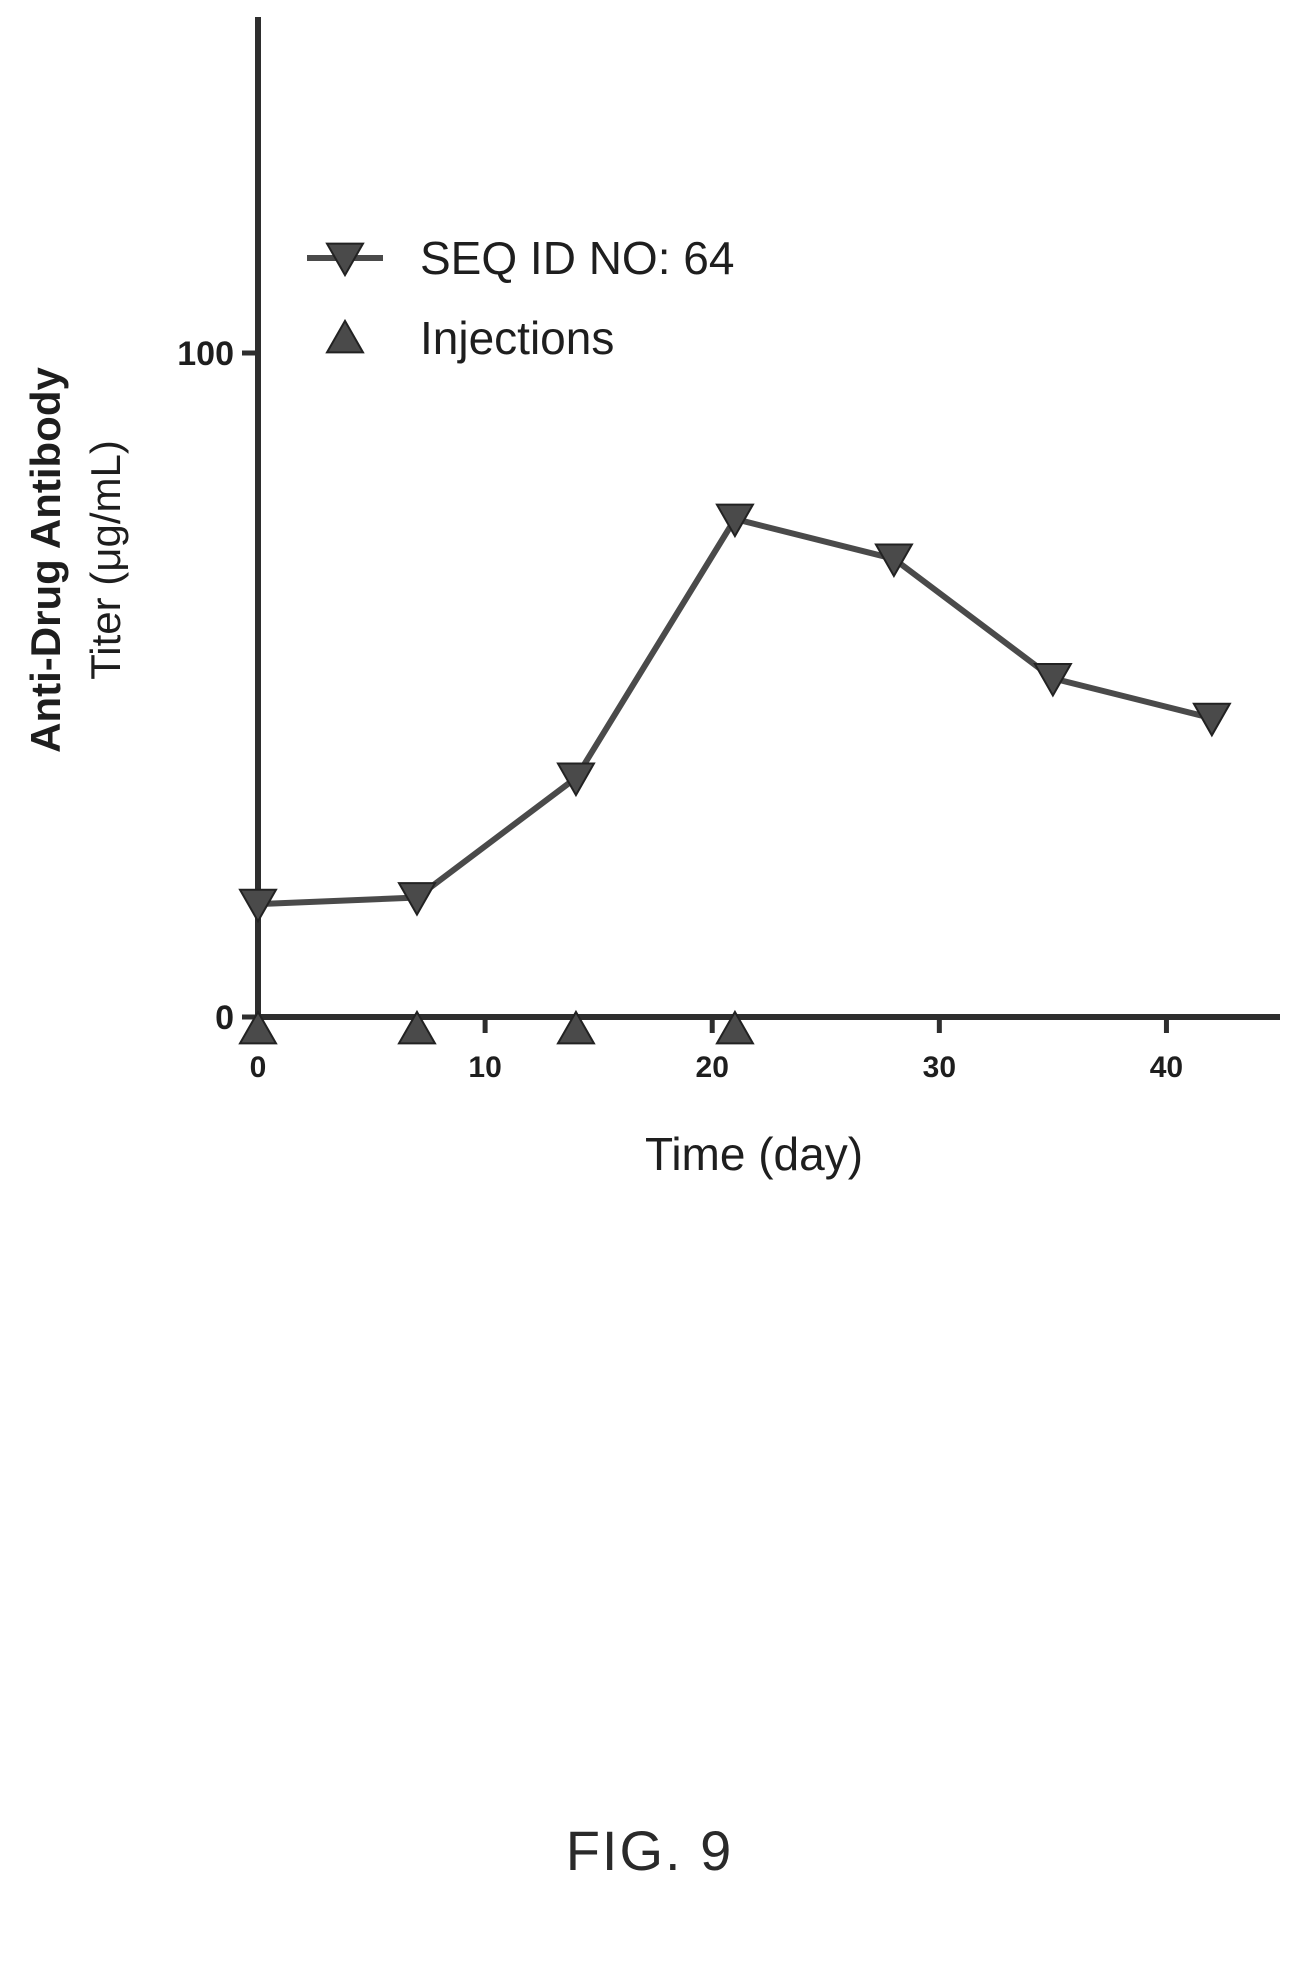 Image resolution: width=1299 pixels, height=1962 pixels. I want to click on legend-label: Injections, so click(517, 338).